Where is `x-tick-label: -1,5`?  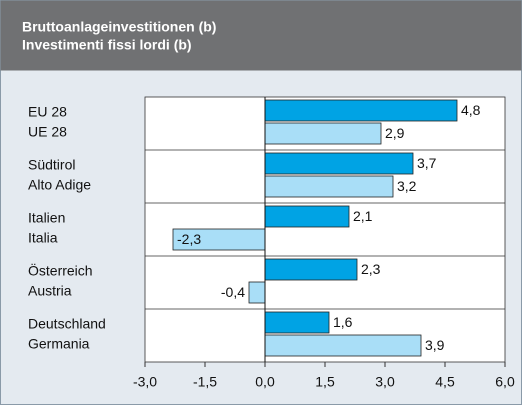
x-tick-label: -1,5 is located at coordinates (205, 382).